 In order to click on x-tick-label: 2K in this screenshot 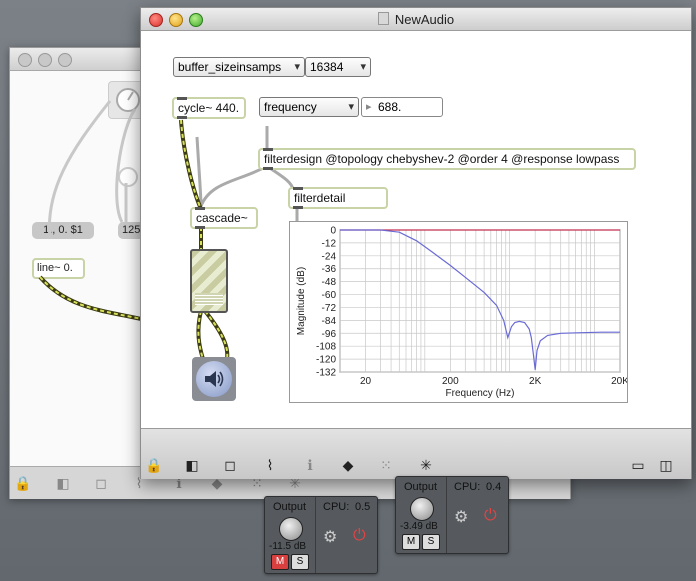, I will do `click(535, 381)`.